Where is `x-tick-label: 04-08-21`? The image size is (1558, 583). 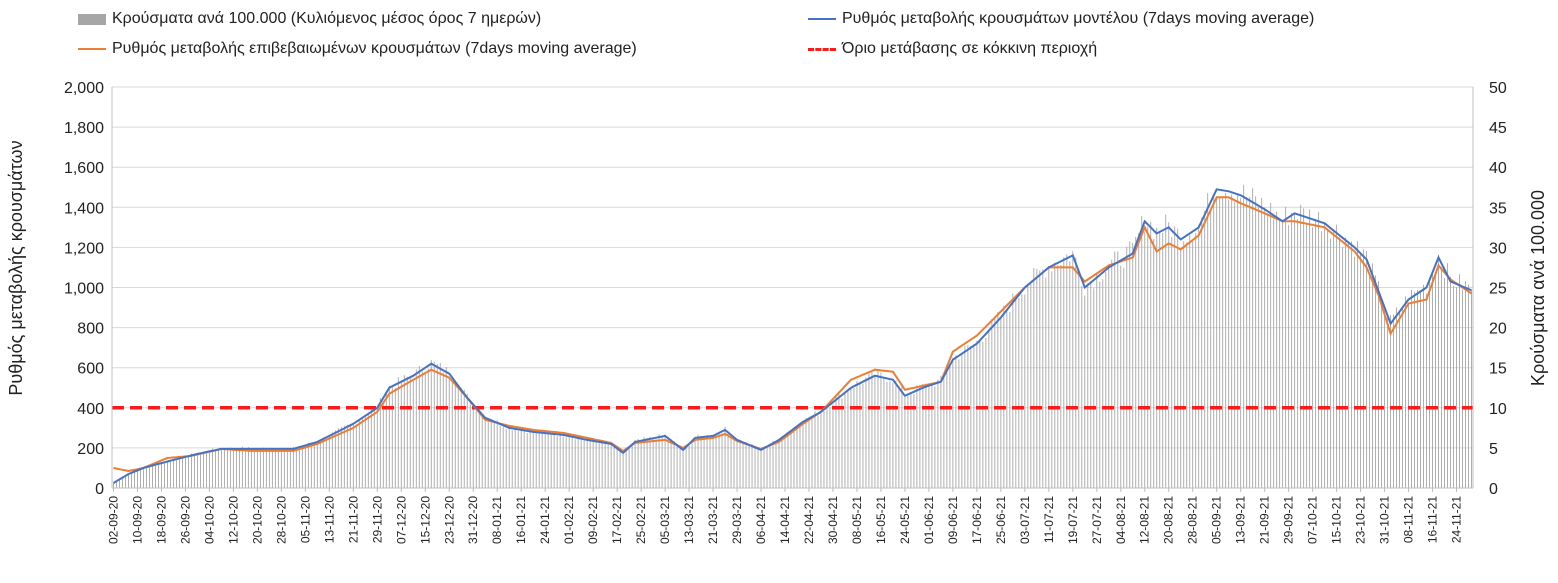
x-tick-label: 04-08-21 is located at coordinates (1121, 520).